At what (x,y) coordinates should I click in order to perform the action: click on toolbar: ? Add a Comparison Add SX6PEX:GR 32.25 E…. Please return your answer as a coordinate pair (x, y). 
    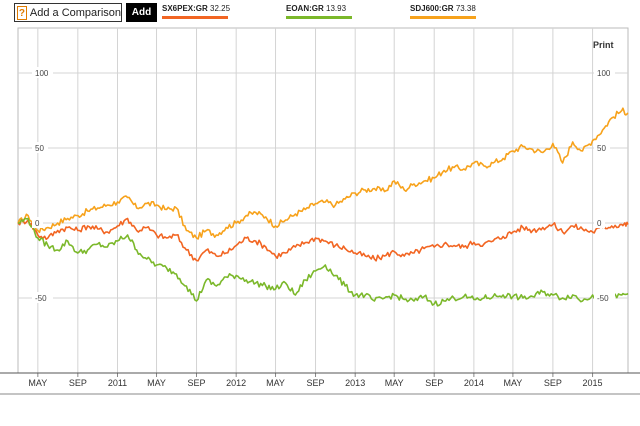
    Looking at the image, I should click on (320, 13).